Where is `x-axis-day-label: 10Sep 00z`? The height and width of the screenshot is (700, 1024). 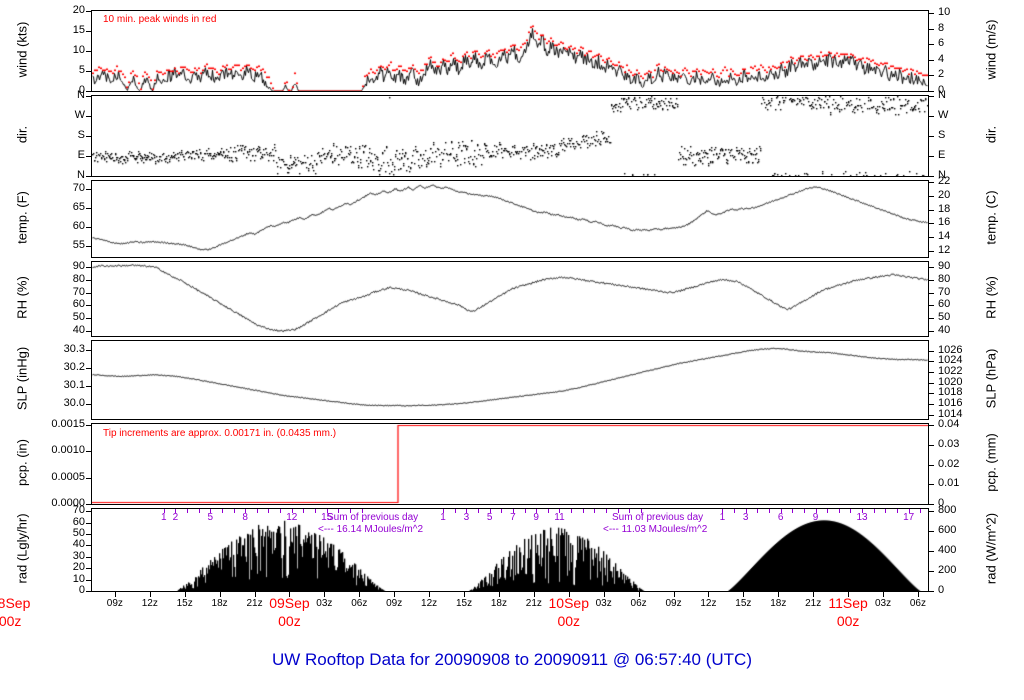 x-axis-day-label: 10Sep 00z is located at coordinates (569, 612).